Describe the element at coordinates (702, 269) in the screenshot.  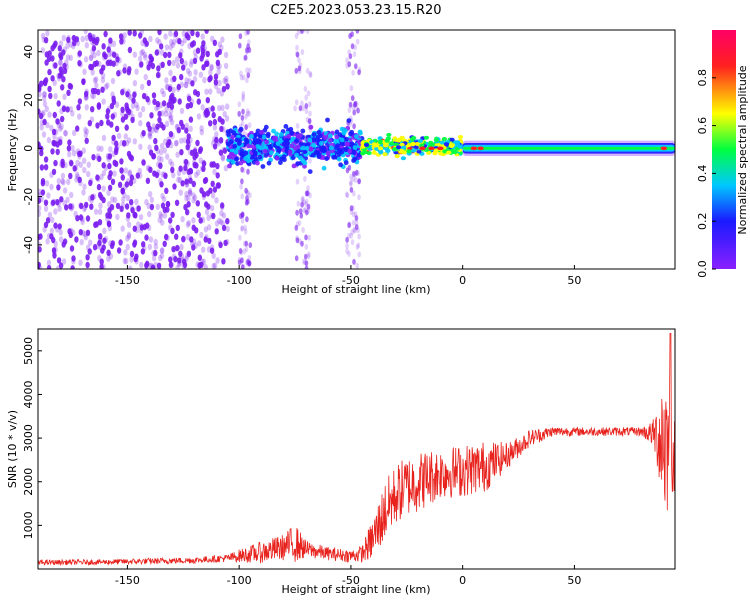
I see `colorbar-tick-label: 0.0` at that location.